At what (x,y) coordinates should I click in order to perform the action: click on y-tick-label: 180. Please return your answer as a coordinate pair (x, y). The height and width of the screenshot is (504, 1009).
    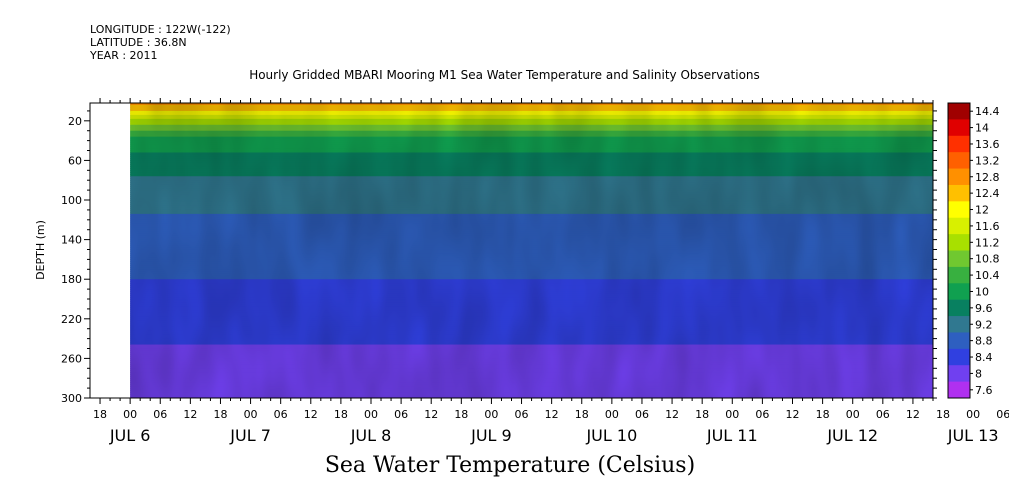
    Looking at the image, I should click on (71, 279).